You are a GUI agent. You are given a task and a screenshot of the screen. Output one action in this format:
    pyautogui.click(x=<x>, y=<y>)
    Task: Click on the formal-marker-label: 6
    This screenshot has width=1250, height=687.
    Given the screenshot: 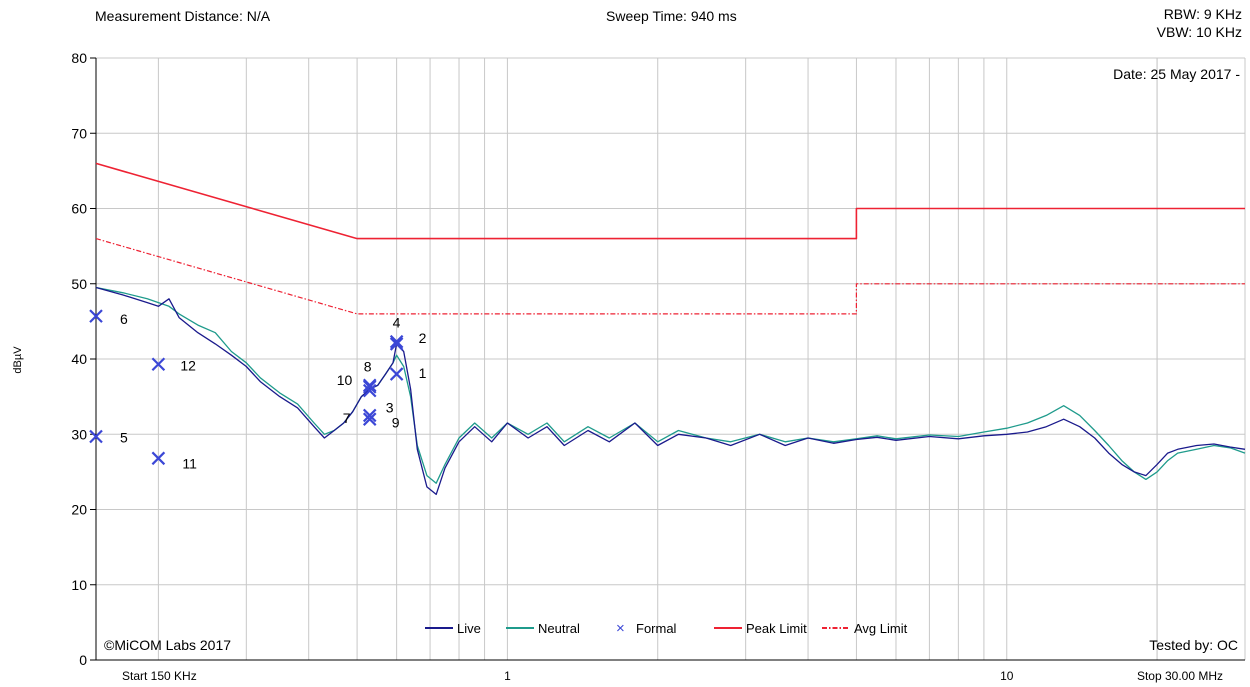 What is the action you would take?
    pyautogui.click(x=124, y=319)
    